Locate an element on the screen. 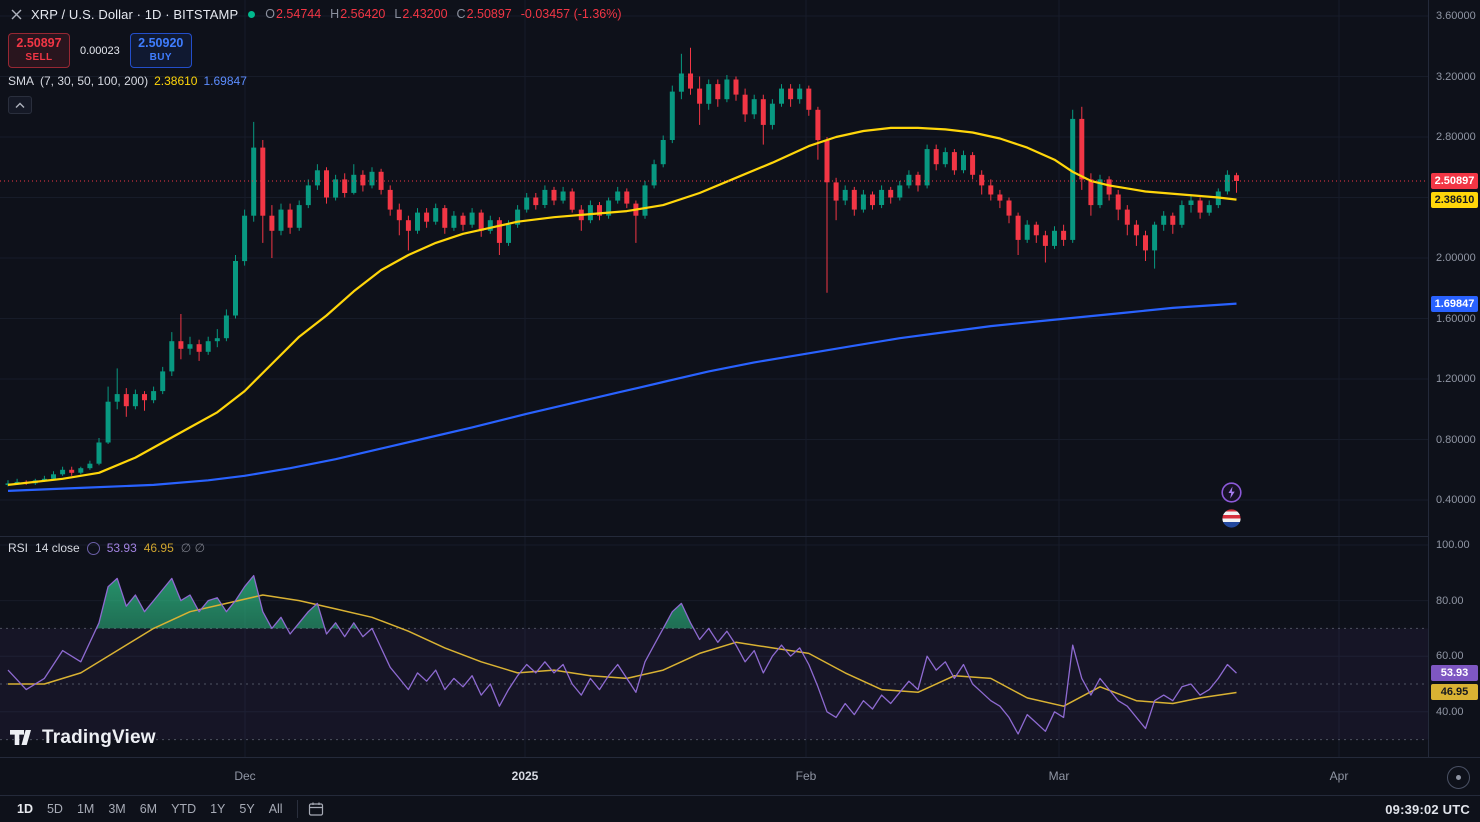 This screenshot has width=1480, height=822. sell-label: SELL is located at coordinates (39, 57).